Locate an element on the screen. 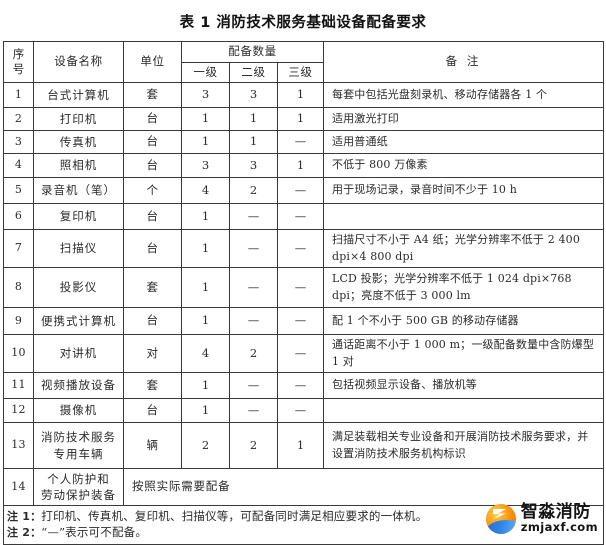 This screenshot has width=606, height=545. row-equipment-name: 录音机（笔） is located at coordinates (78, 191).